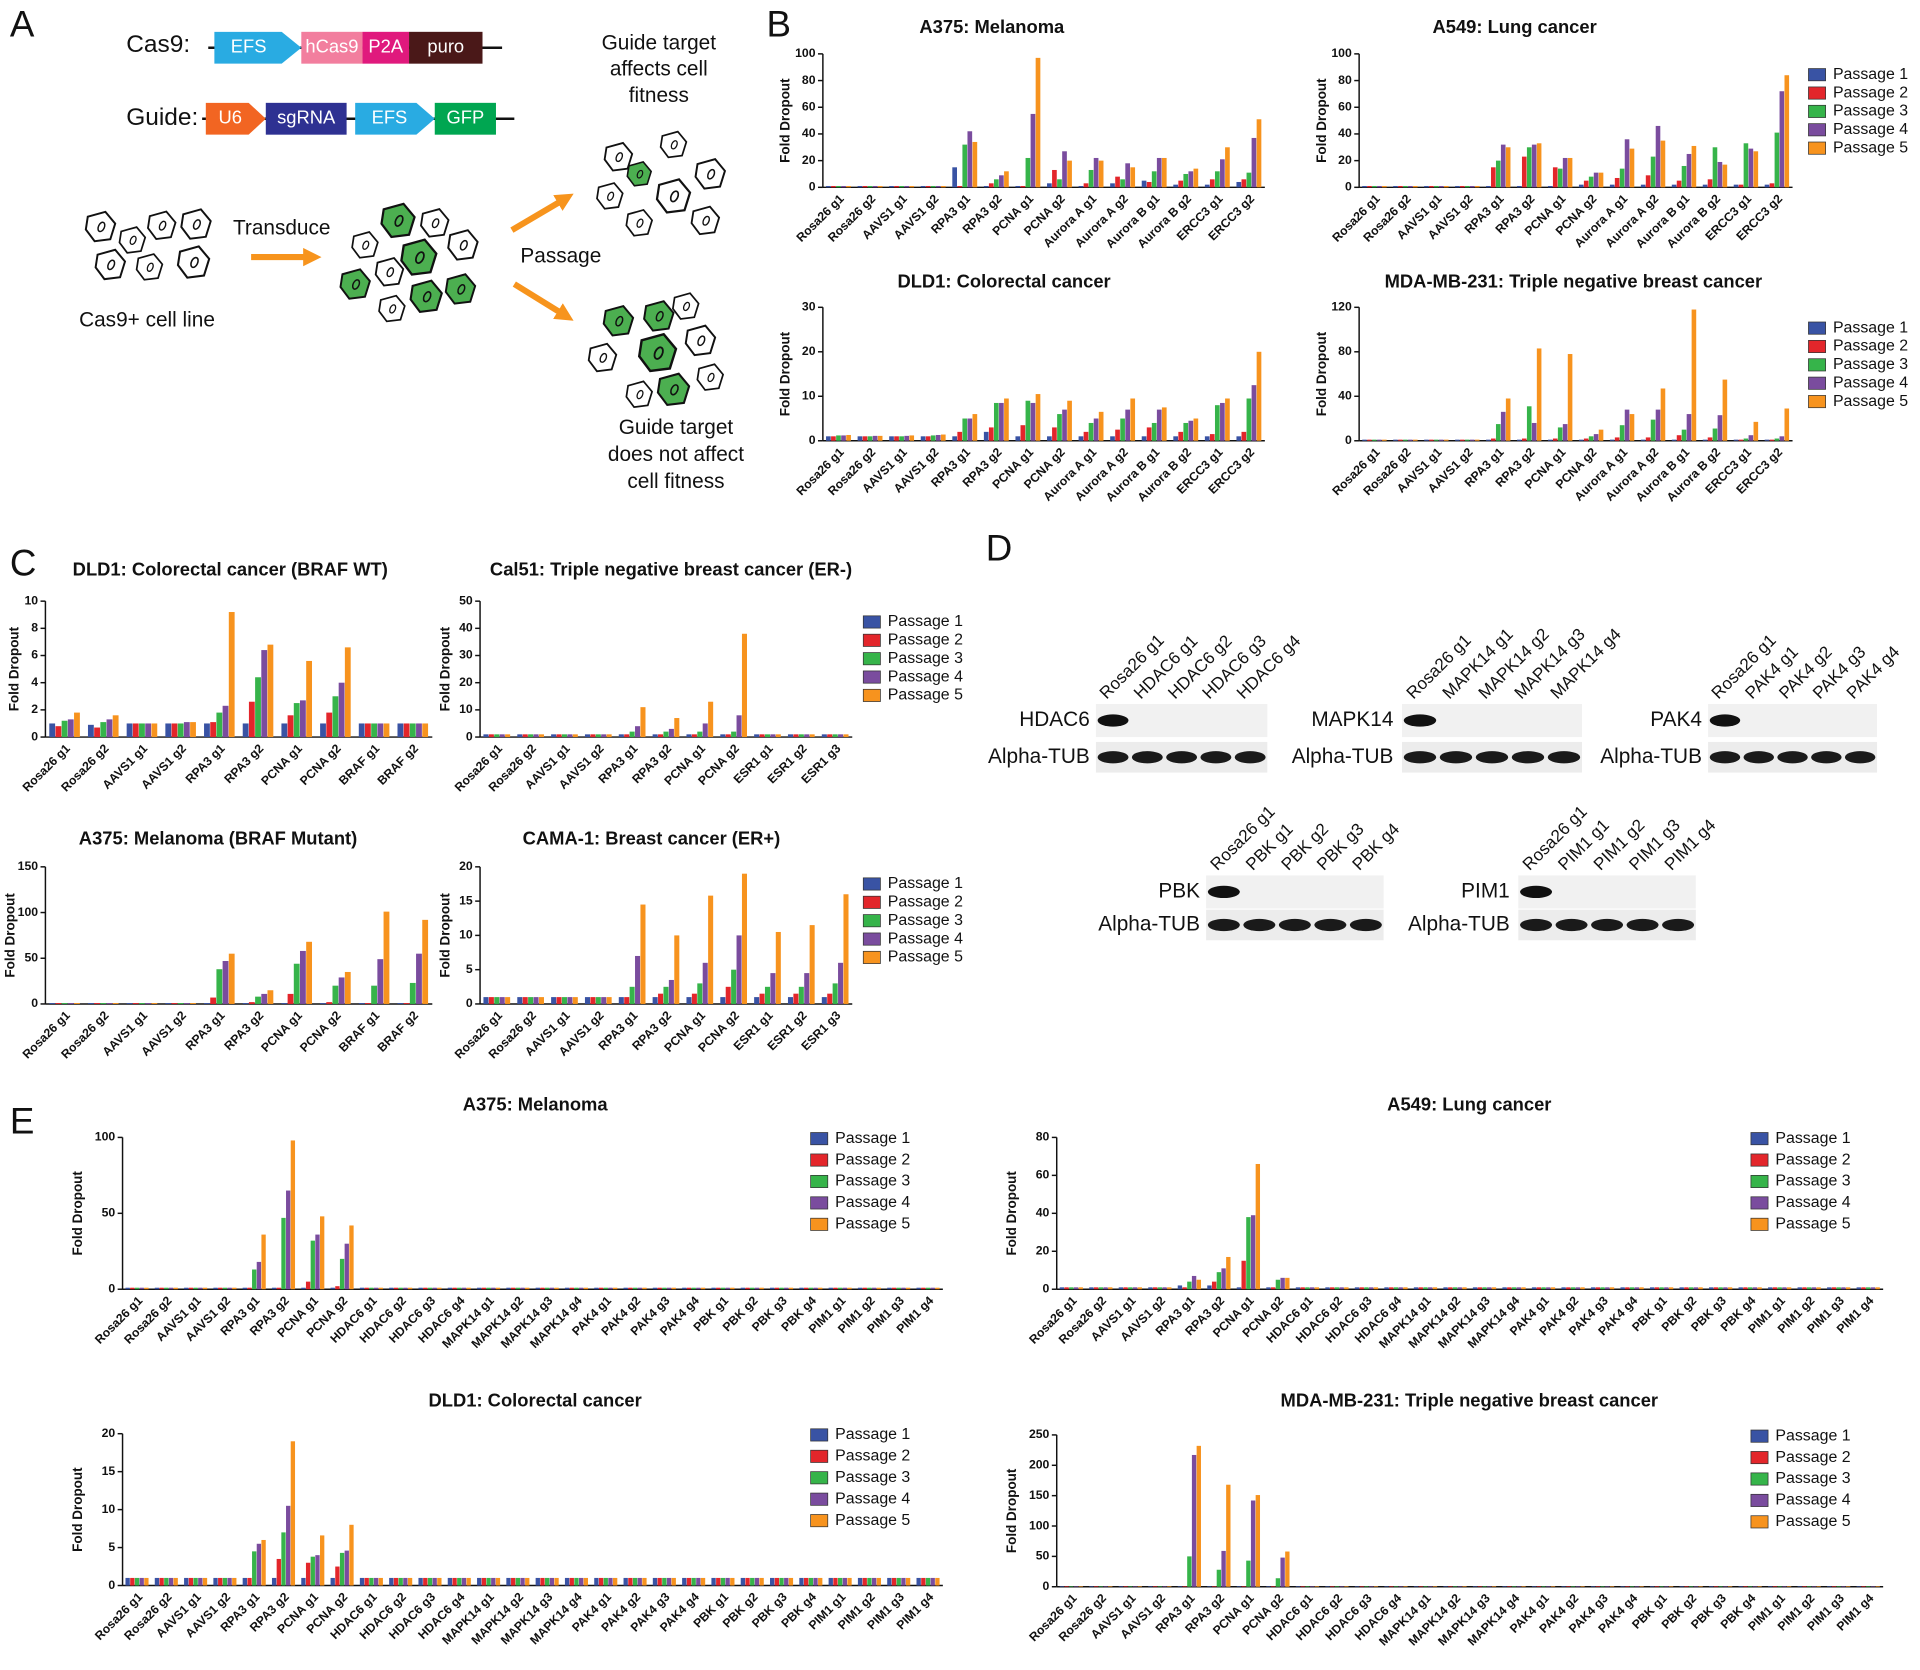  What do you see at coordinates (445, 46) in the screenshot?
I see `part-label: puro` at bounding box center [445, 46].